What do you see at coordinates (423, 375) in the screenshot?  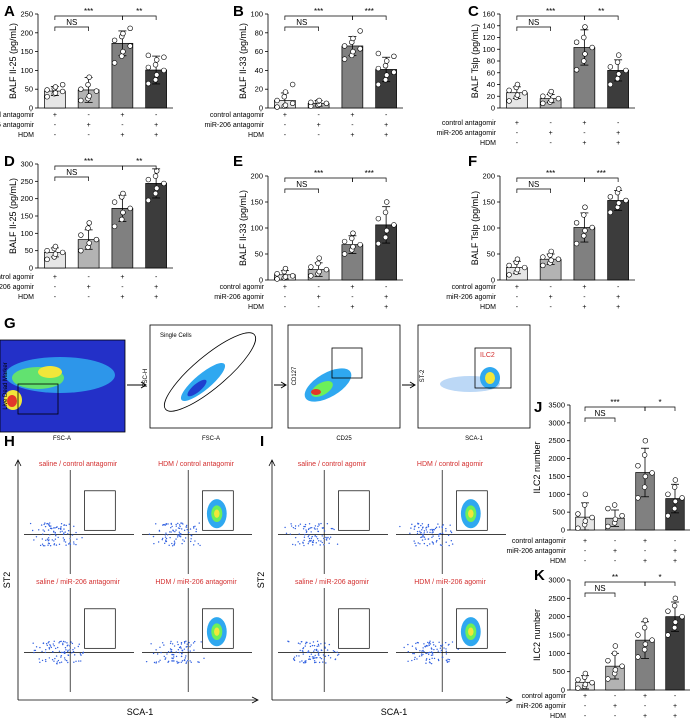 I see `facs-y-label: ST-2` at bounding box center [423, 375].